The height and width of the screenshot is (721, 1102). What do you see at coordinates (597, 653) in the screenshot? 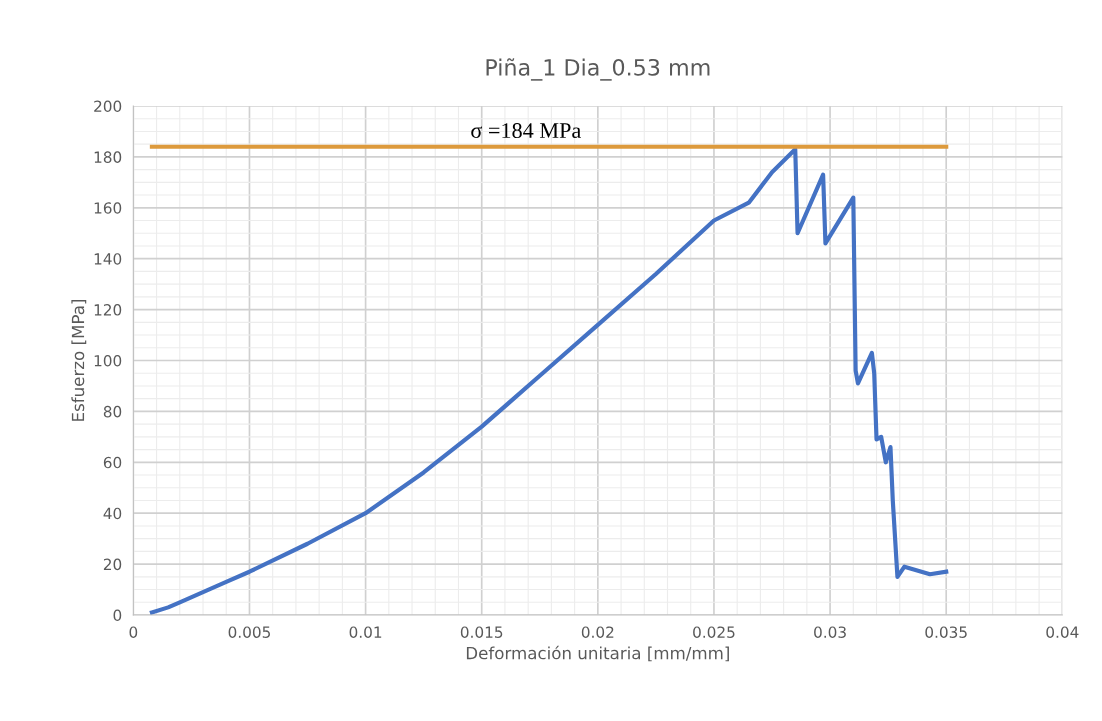
I see `x-axis-title: Deformación unitaria [mm/mm]` at bounding box center [597, 653].